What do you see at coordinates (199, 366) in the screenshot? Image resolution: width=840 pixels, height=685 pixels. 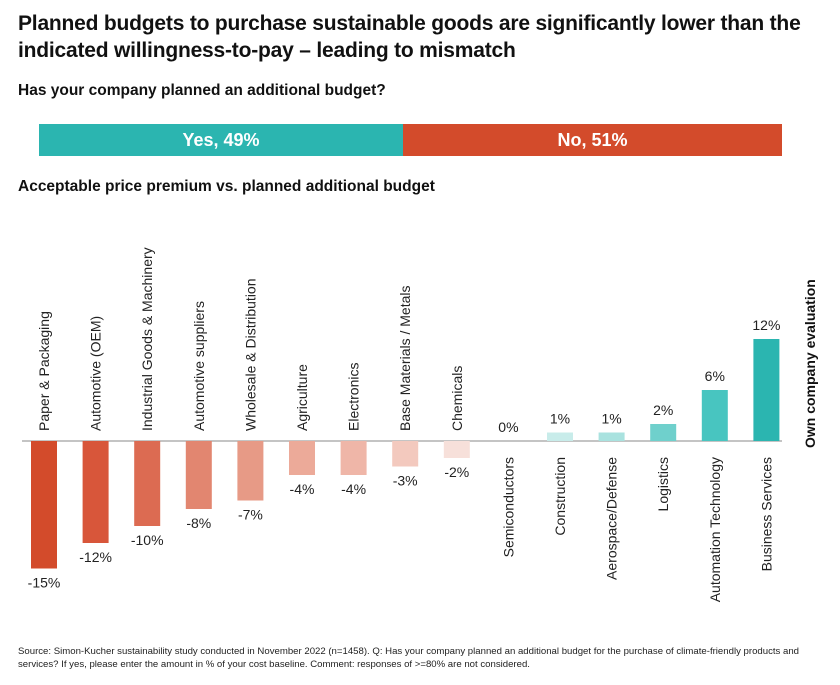 I see `category-label-3: Automotive suppliers` at bounding box center [199, 366].